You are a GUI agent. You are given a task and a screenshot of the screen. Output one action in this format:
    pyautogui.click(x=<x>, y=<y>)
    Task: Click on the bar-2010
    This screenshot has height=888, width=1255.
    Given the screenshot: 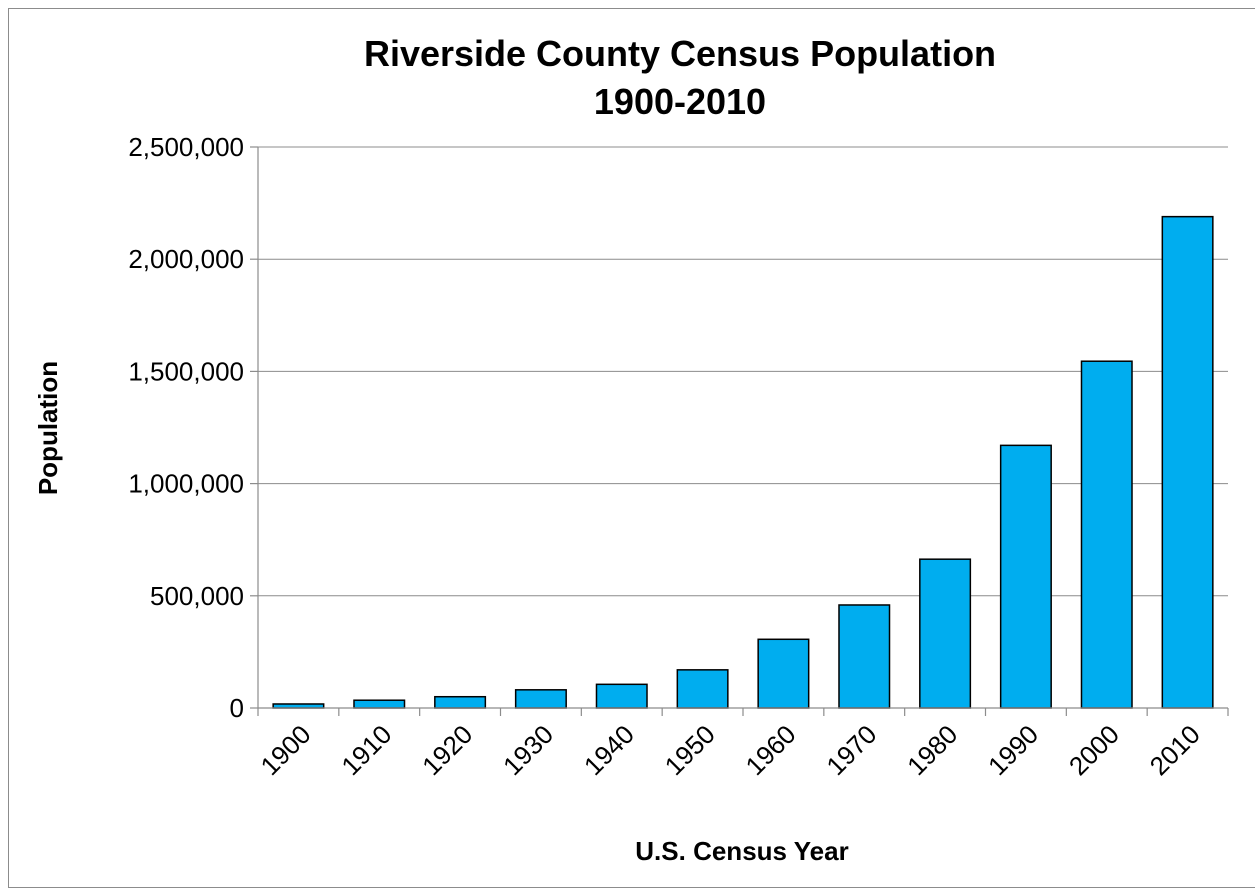 What is the action you would take?
    pyautogui.click(x=1187, y=462)
    